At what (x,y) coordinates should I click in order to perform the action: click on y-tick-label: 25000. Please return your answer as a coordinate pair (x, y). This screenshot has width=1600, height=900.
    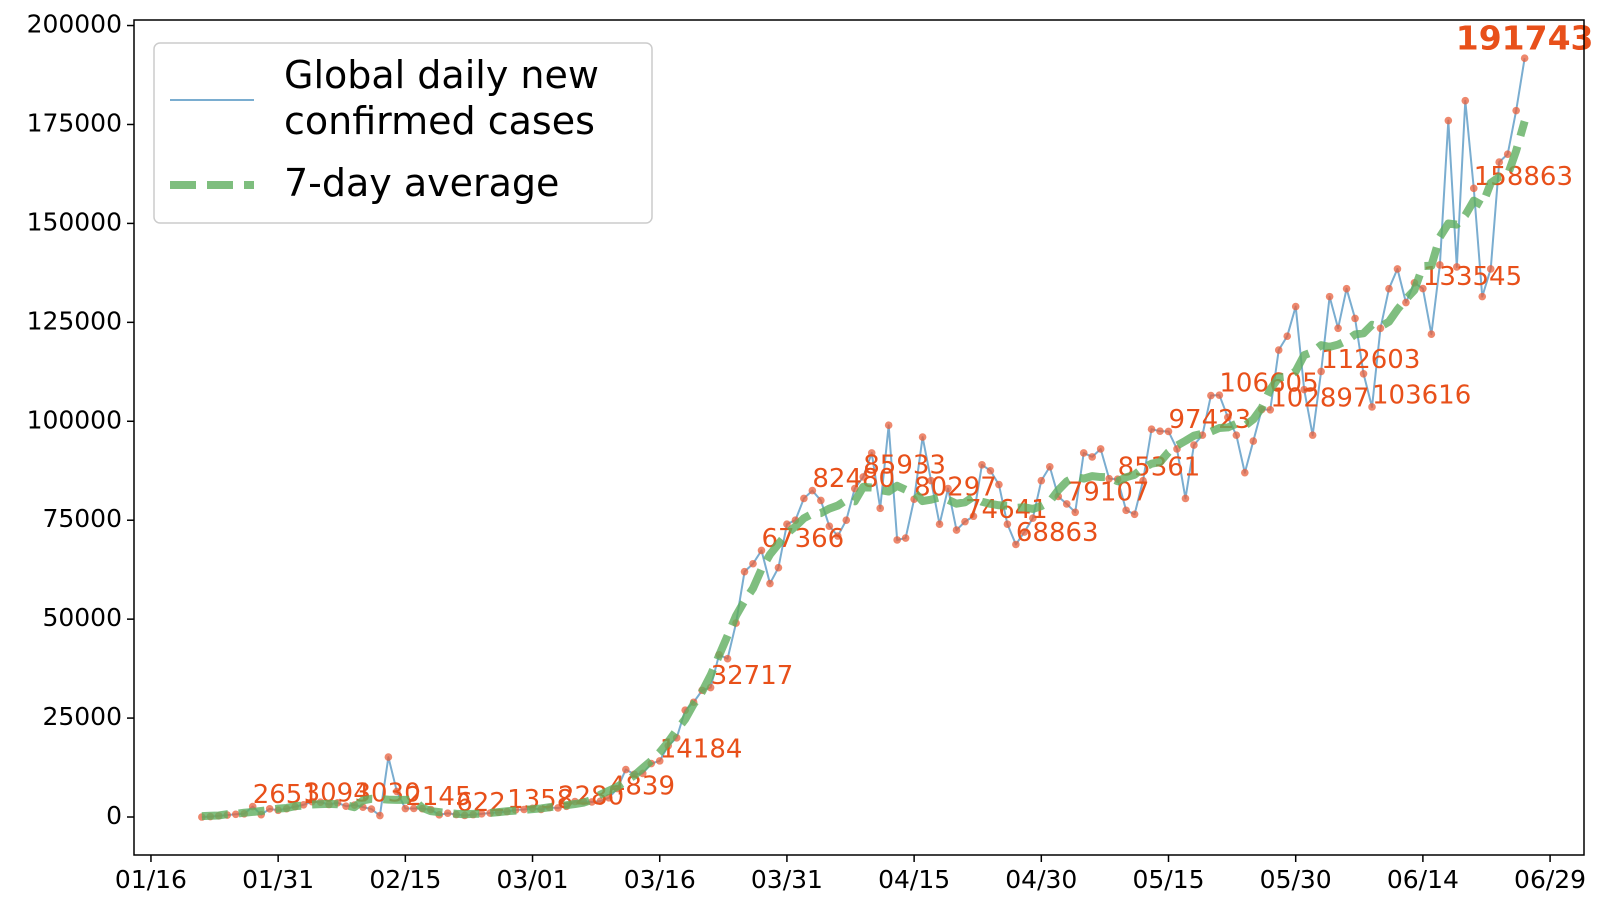
    Looking at the image, I should click on (82, 716).